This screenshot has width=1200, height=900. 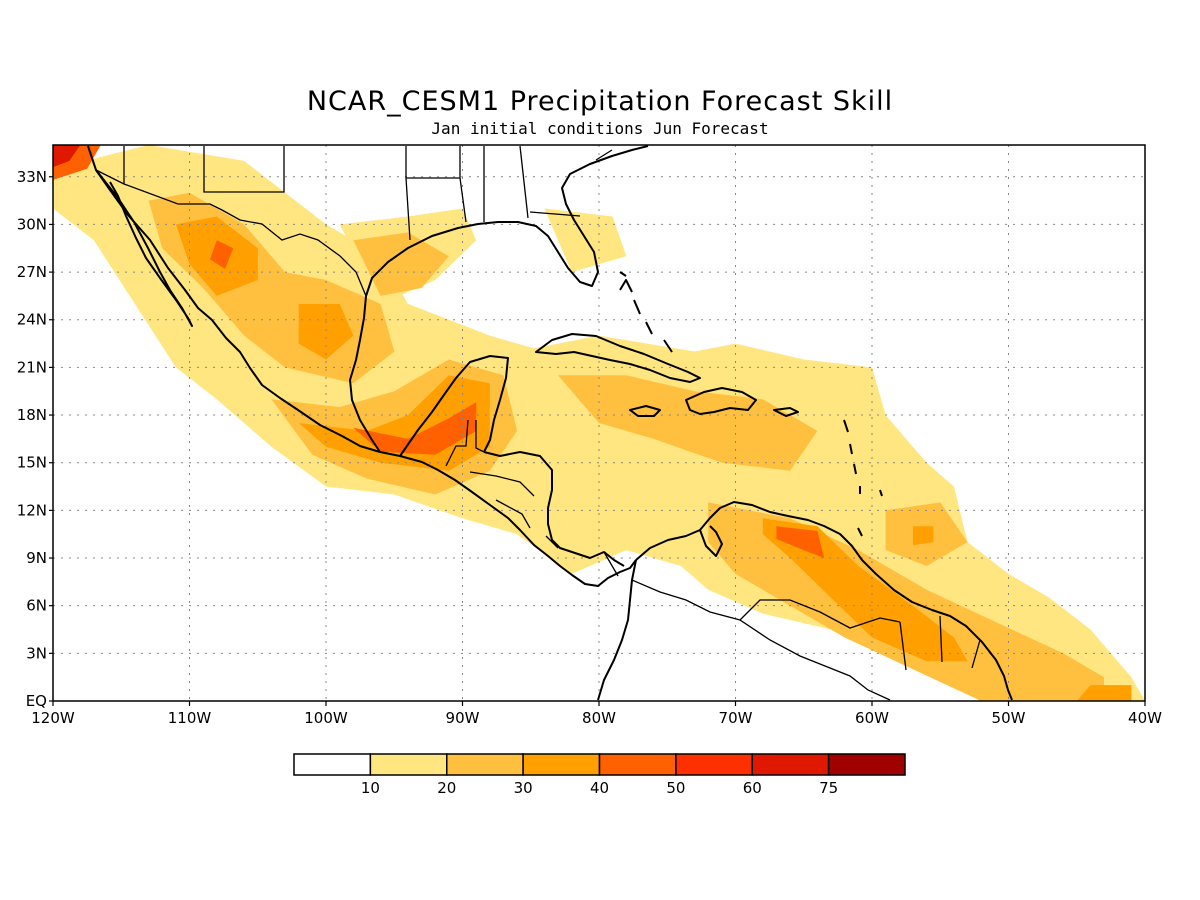 What do you see at coordinates (863, 478) in the screenshot?
I see `lesser-antilles-coastline` at bounding box center [863, 478].